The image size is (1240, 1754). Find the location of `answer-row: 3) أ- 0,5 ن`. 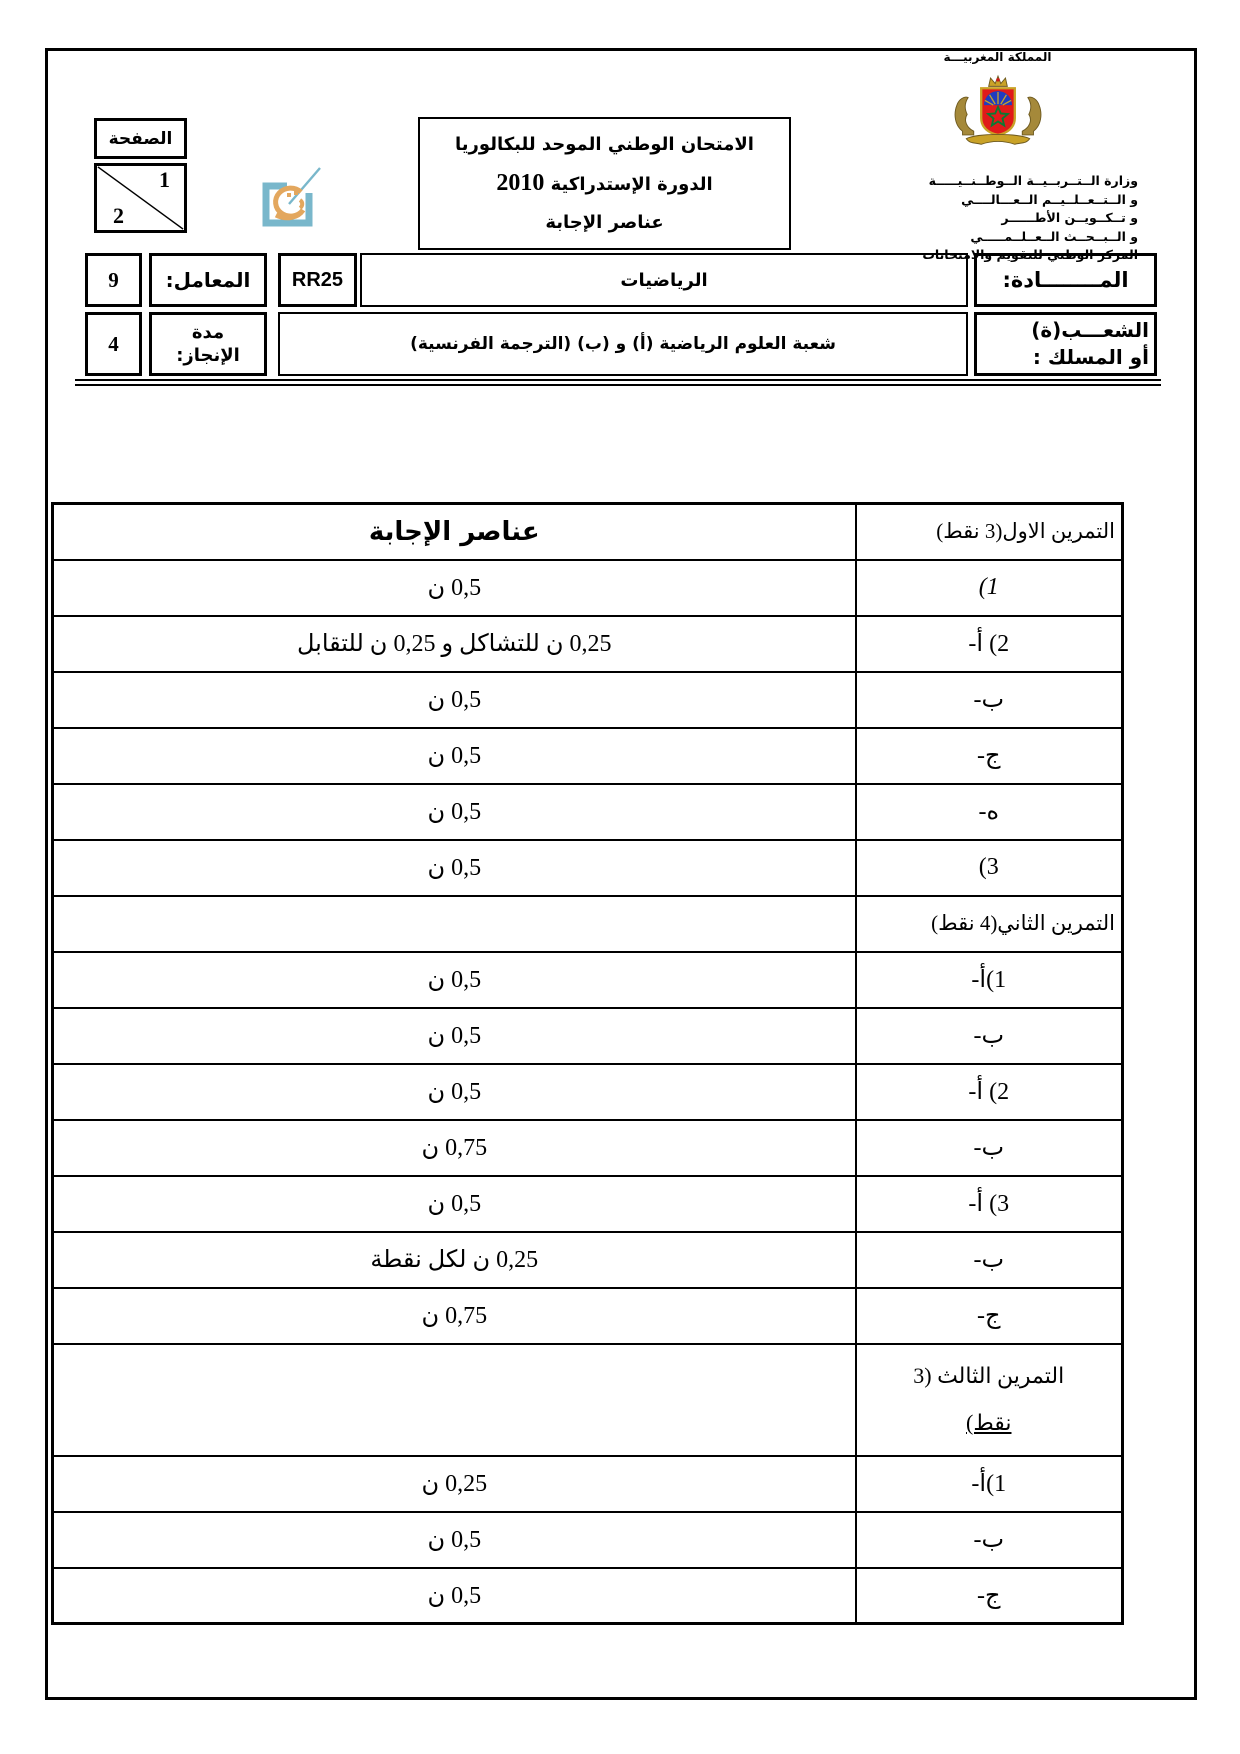

answer-row: 3) أ- 0,5 ن is located at coordinates (587, 1203).